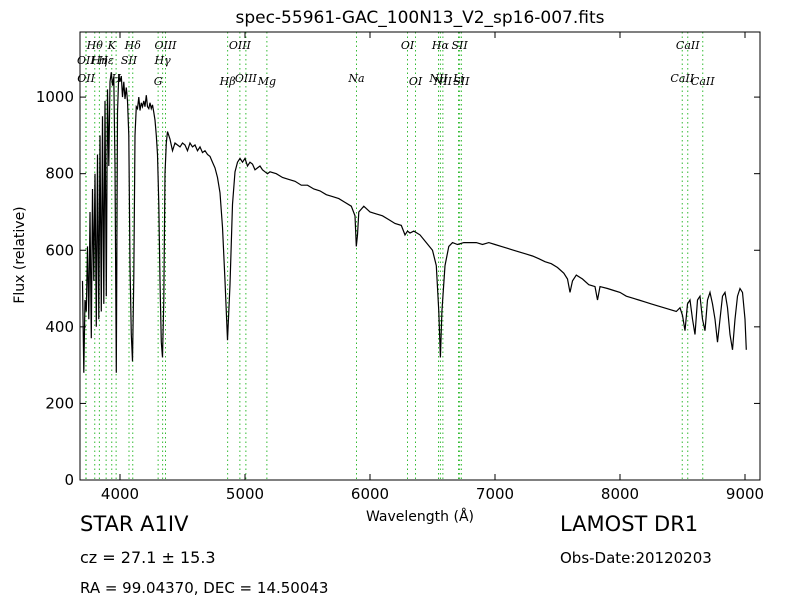 The width and height of the screenshot is (800, 600). What do you see at coordinates (105, 60) in the screenshot?
I see `line-marker-label-4: Hε` at bounding box center [105, 60].